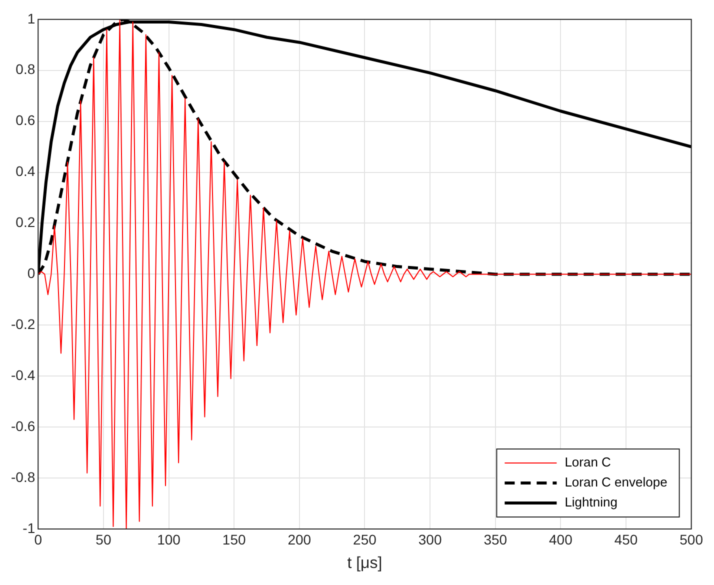 The image size is (714, 585). Describe the element at coordinates (430, 539) in the screenshot. I see `x-tick-label: 300` at that location.